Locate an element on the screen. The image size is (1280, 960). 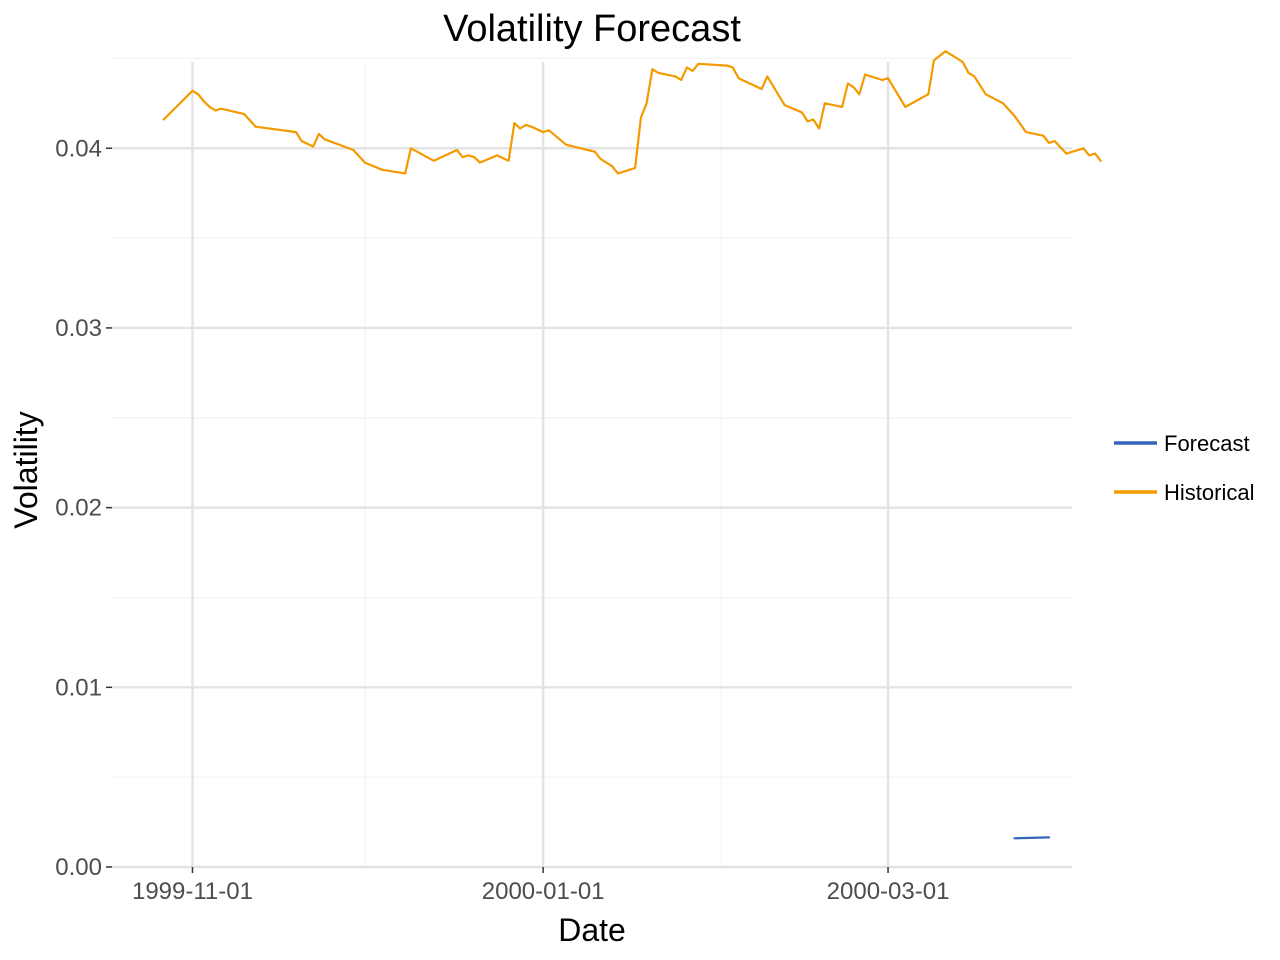
x-tick-labels: 1999-11-01 2000-01-01 2000-03-01 is located at coordinates (540, 891).